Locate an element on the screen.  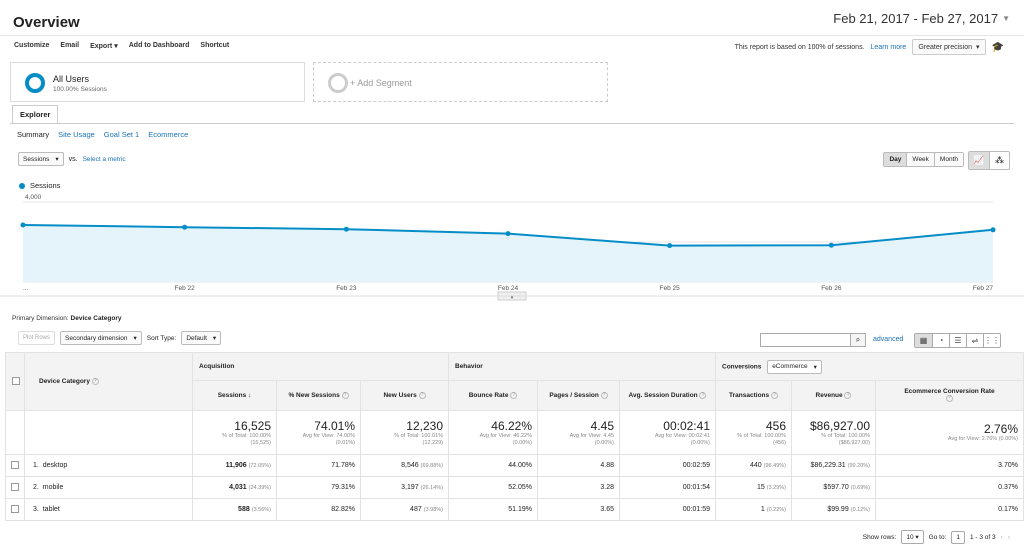
col-pages-session: Pages / Session ? is located at coordinates (578, 395).